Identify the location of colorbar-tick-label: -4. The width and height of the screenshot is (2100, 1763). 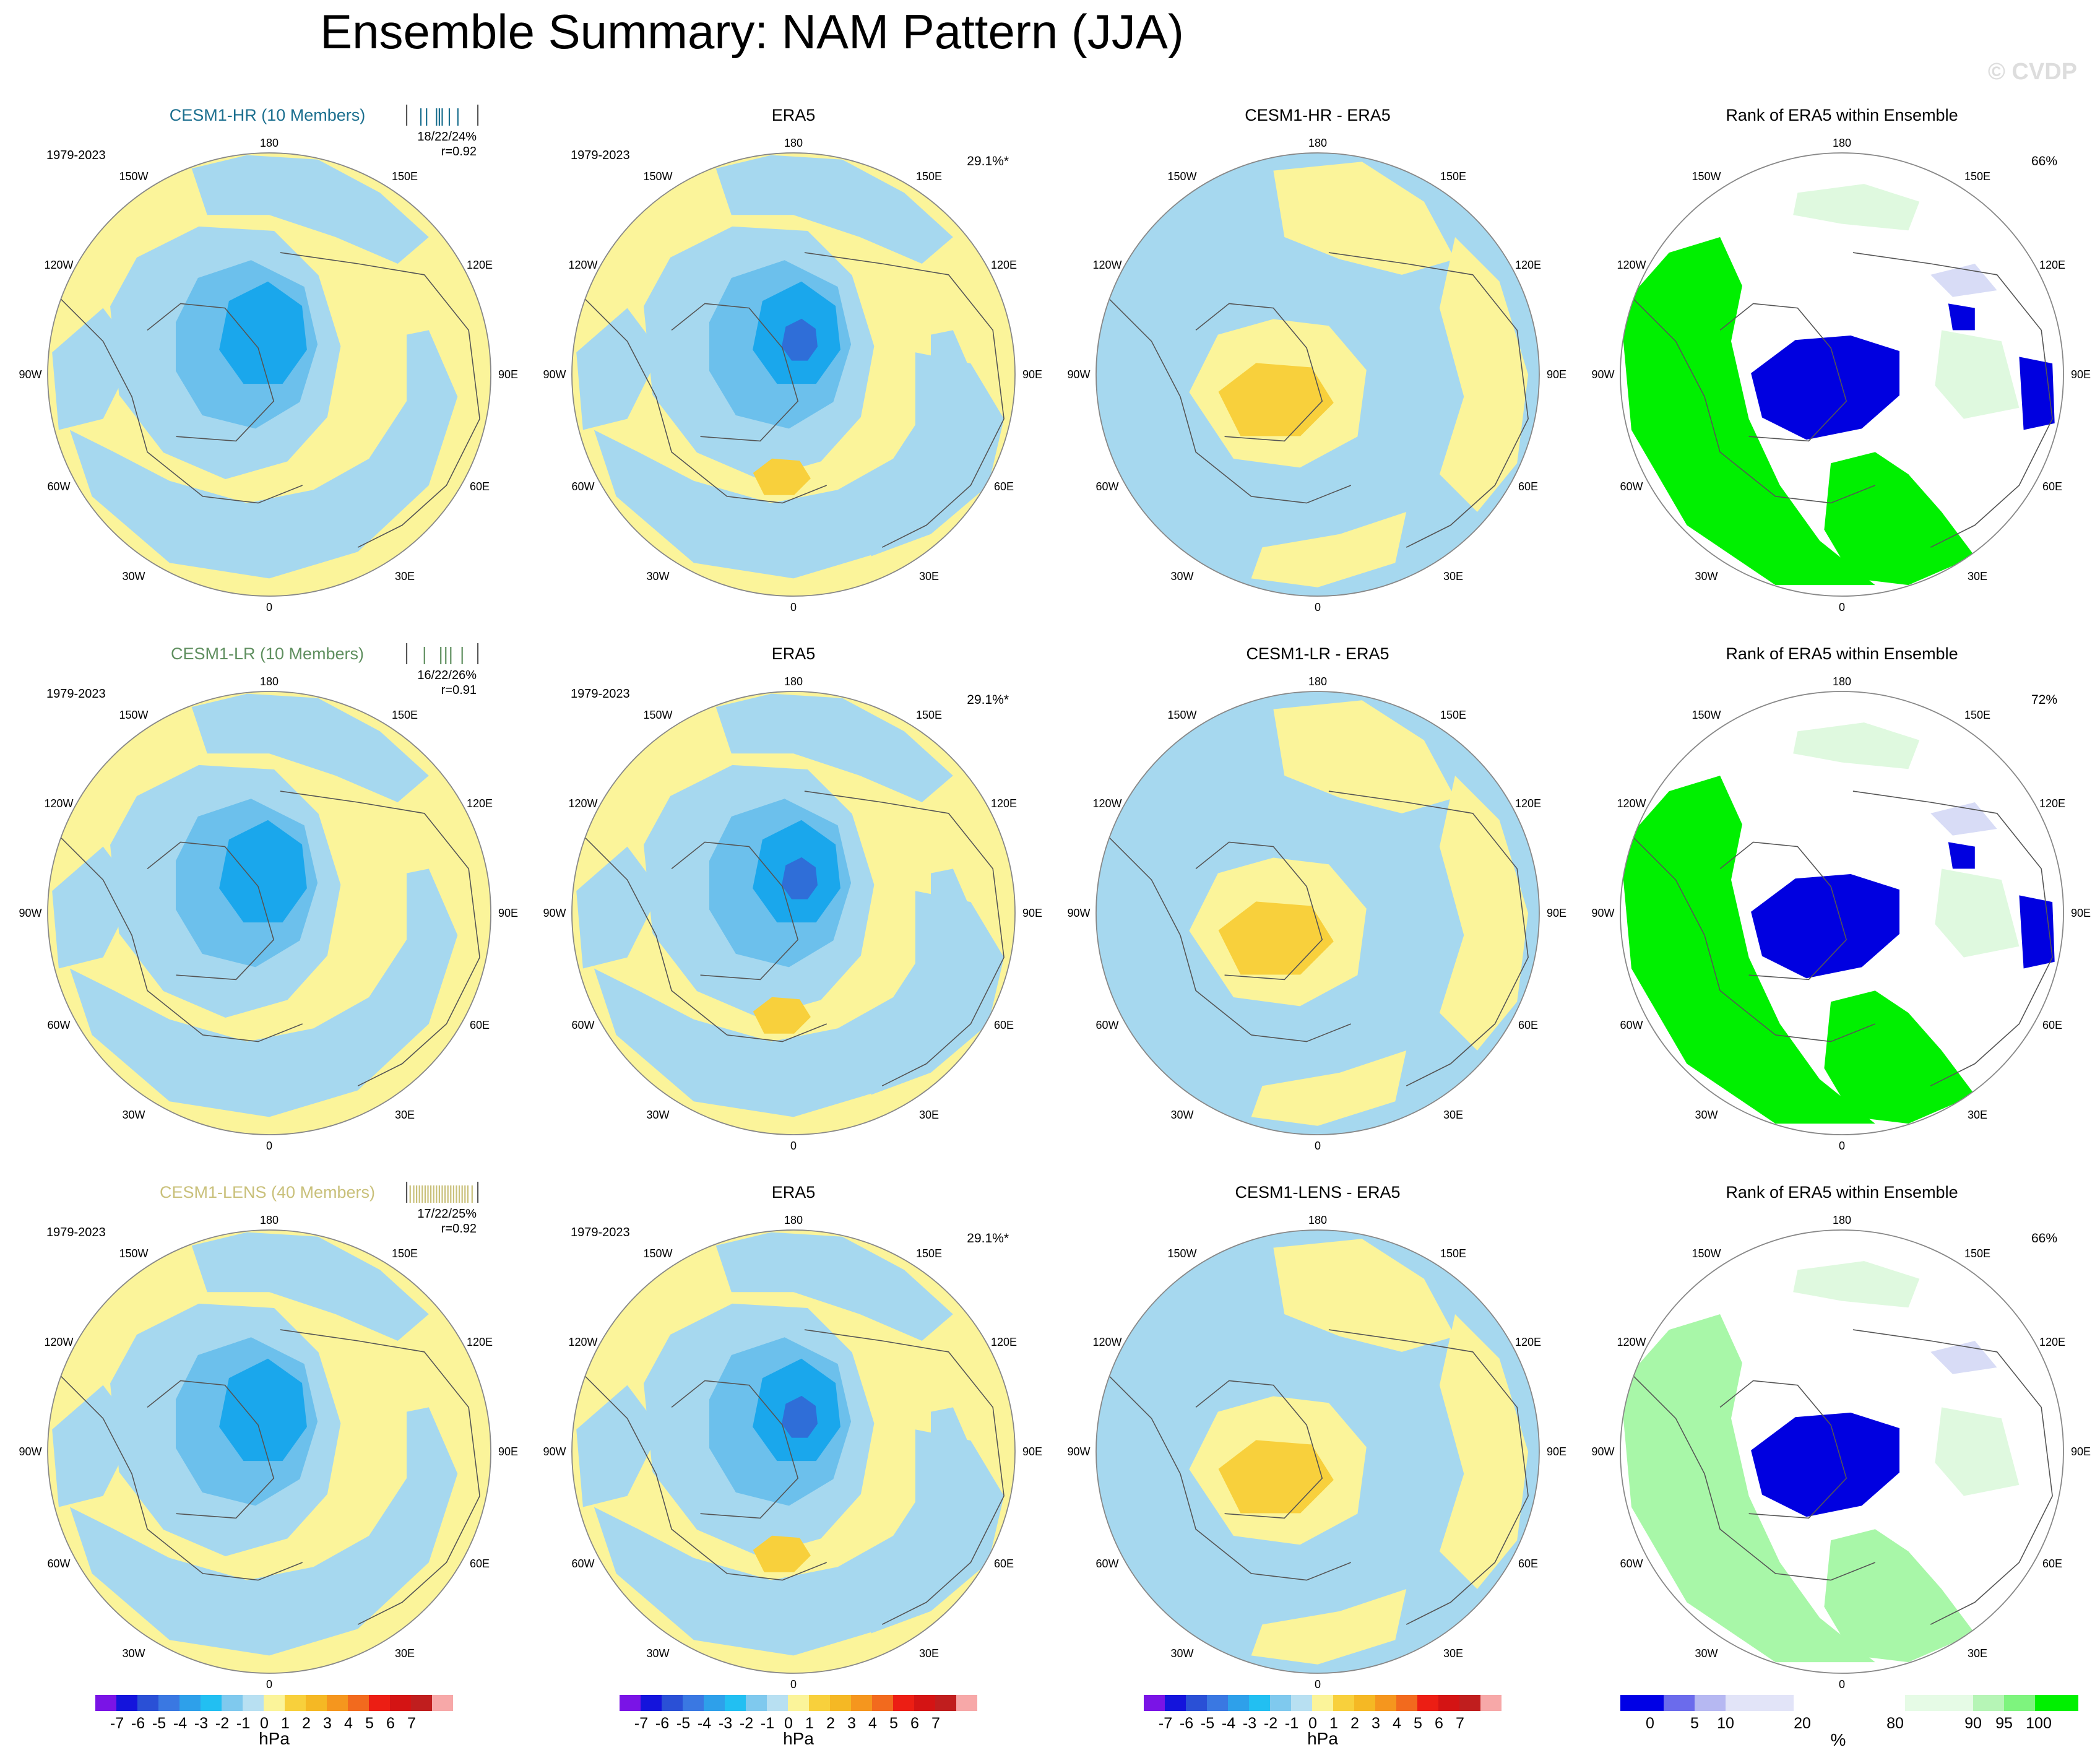
(704, 1723).